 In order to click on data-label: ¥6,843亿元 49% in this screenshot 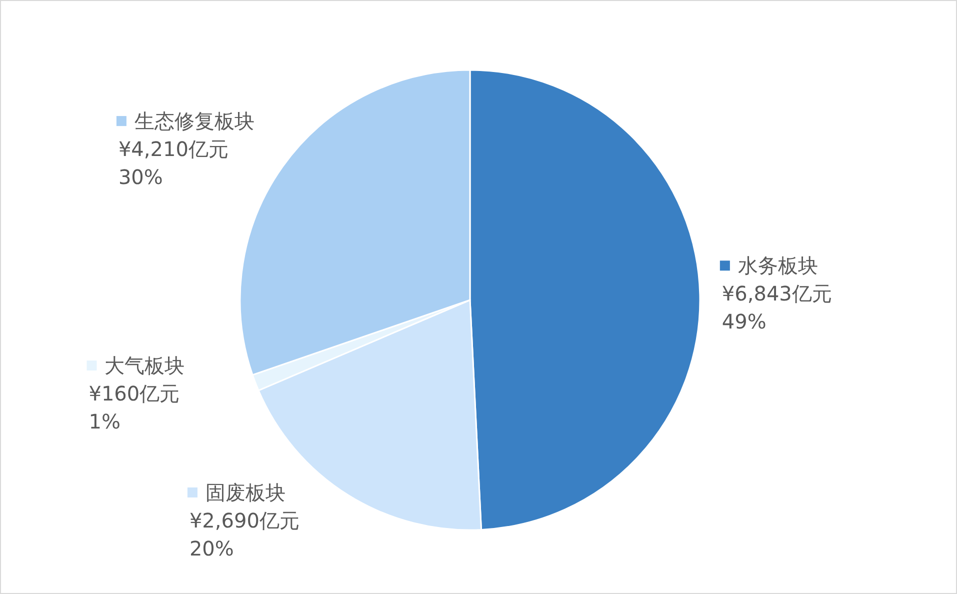, I will do `click(777, 308)`.